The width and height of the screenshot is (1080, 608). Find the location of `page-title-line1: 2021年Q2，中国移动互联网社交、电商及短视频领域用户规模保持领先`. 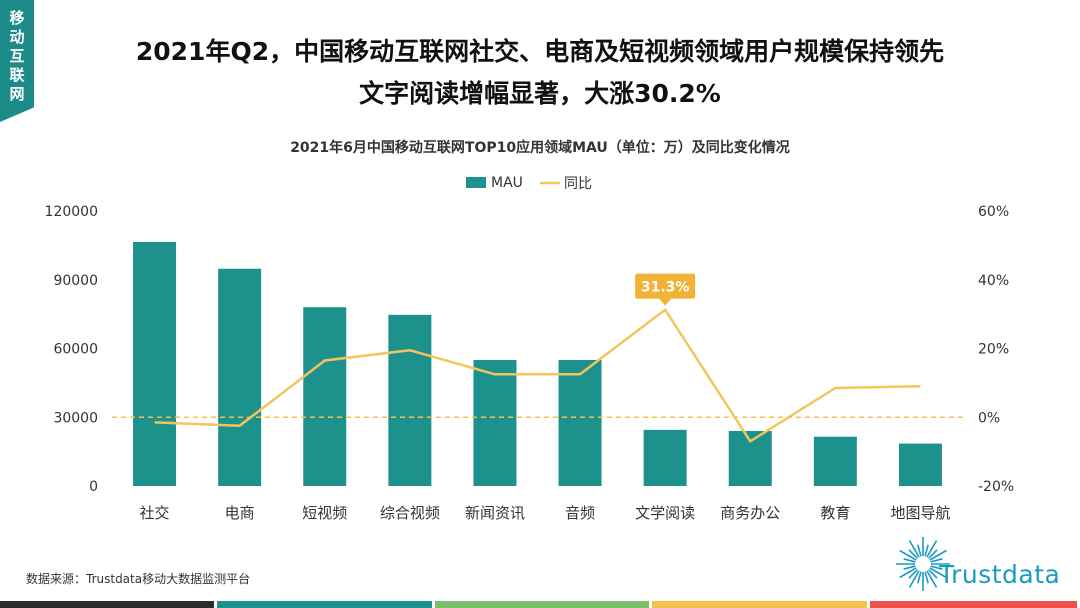

page-title-line1: 2021年Q2，中国移动互联网社交、电商及短视频领域用户规模保持领先 is located at coordinates (540, 51).